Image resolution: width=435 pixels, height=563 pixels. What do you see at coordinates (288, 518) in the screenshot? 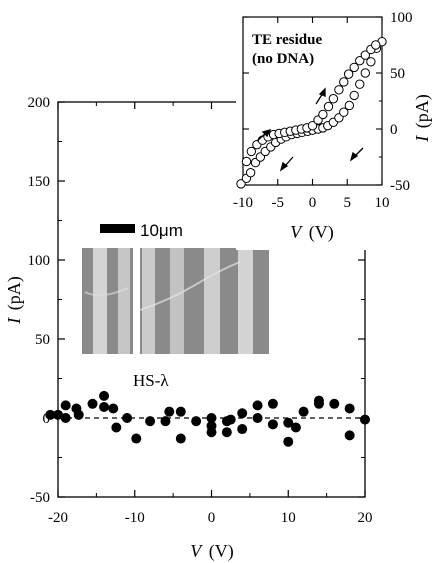
I see `main-x-tick-label: 10` at bounding box center [288, 518].